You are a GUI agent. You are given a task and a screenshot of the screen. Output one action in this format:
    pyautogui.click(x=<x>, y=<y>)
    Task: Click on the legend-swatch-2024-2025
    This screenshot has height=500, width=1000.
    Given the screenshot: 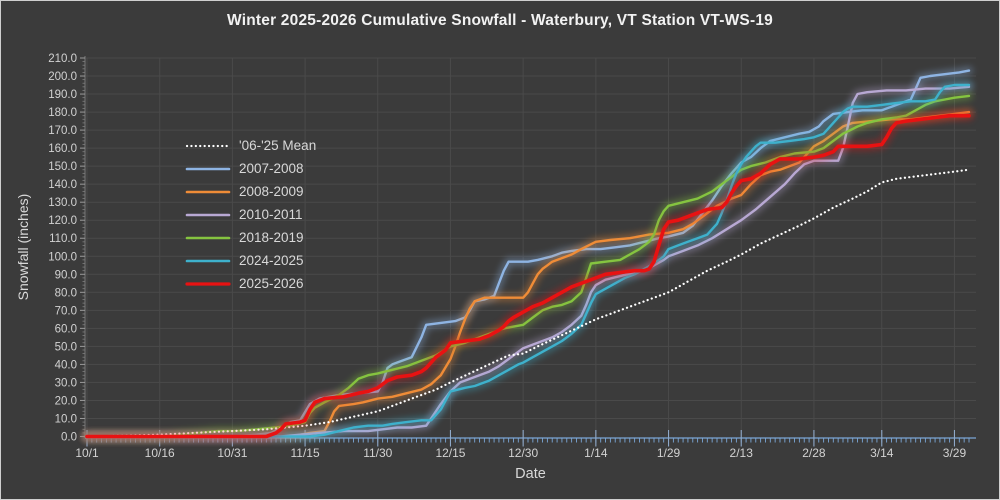 What is the action you would take?
    pyautogui.click(x=208, y=260)
    